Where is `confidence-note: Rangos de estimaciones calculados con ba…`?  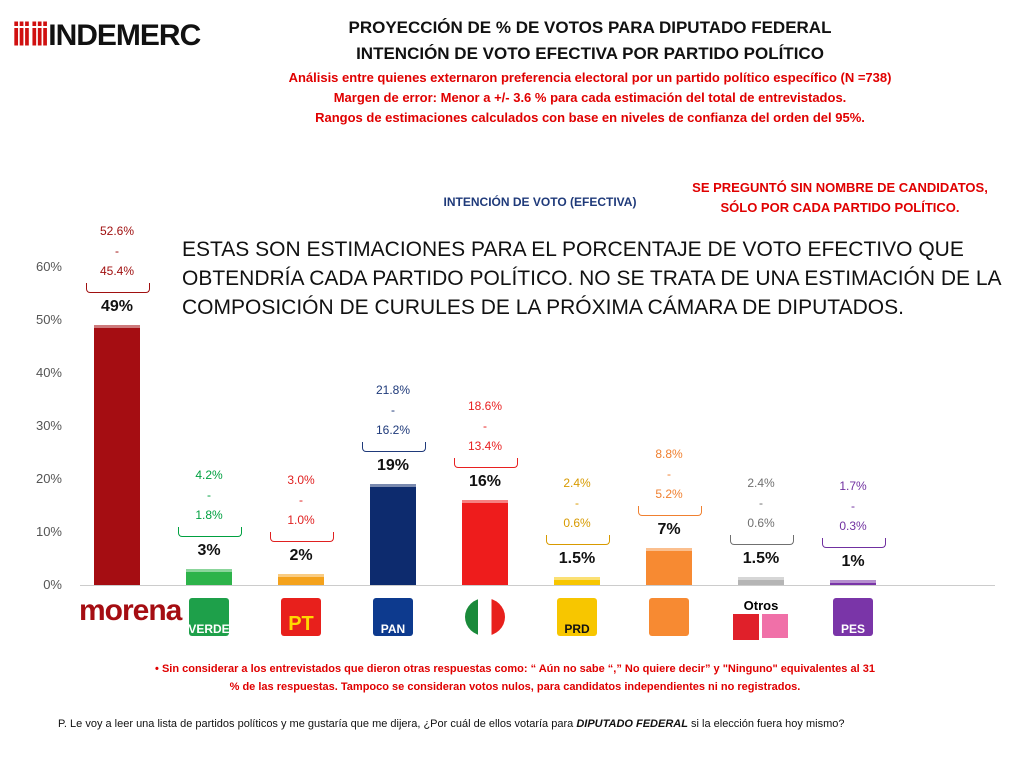 confidence-note: Rangos de estimaciones calculados con ba… is located at coordinates (590, 117).